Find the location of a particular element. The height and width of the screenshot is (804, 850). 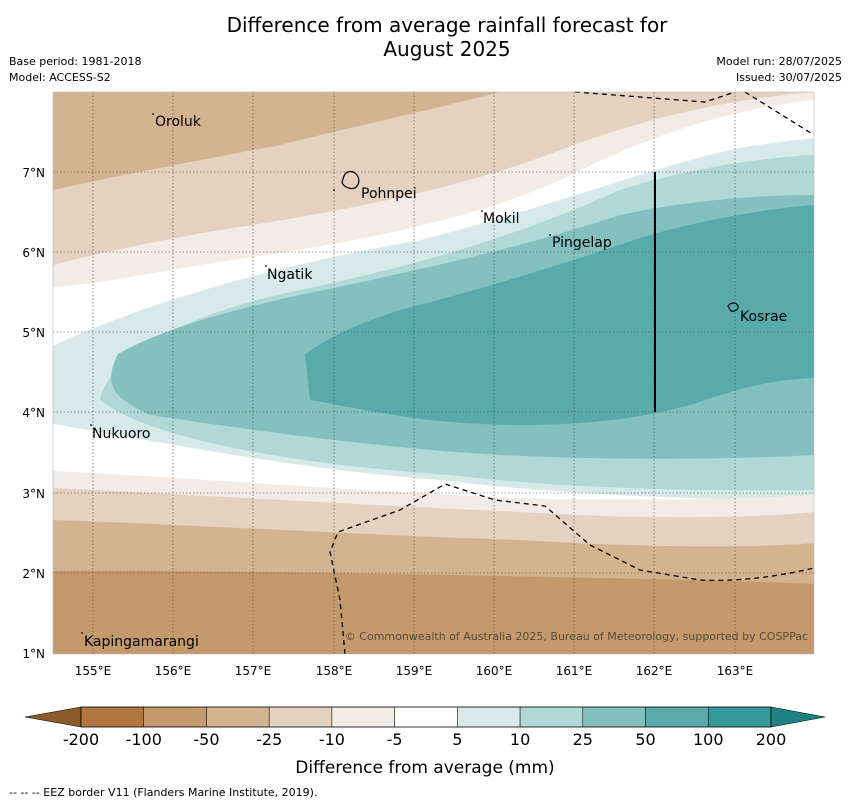

lat-tick-6: 6°N is located at coordinates (33, 253).